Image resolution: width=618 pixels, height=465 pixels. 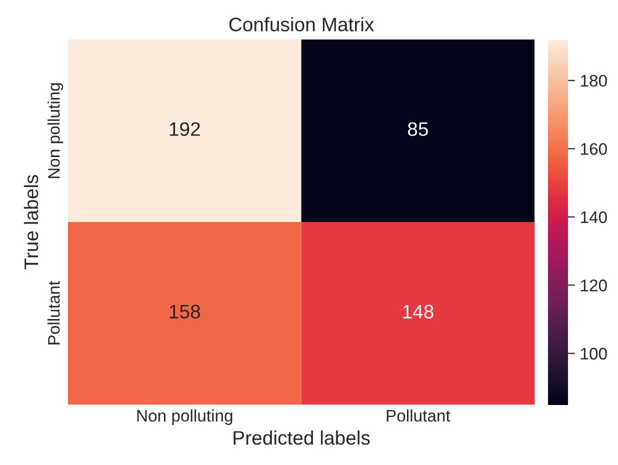 What do you see at coordinates (302, 437) in the screenshot?
I see `x-axis-title: Predicted labels` at bounding box center [302, 437].